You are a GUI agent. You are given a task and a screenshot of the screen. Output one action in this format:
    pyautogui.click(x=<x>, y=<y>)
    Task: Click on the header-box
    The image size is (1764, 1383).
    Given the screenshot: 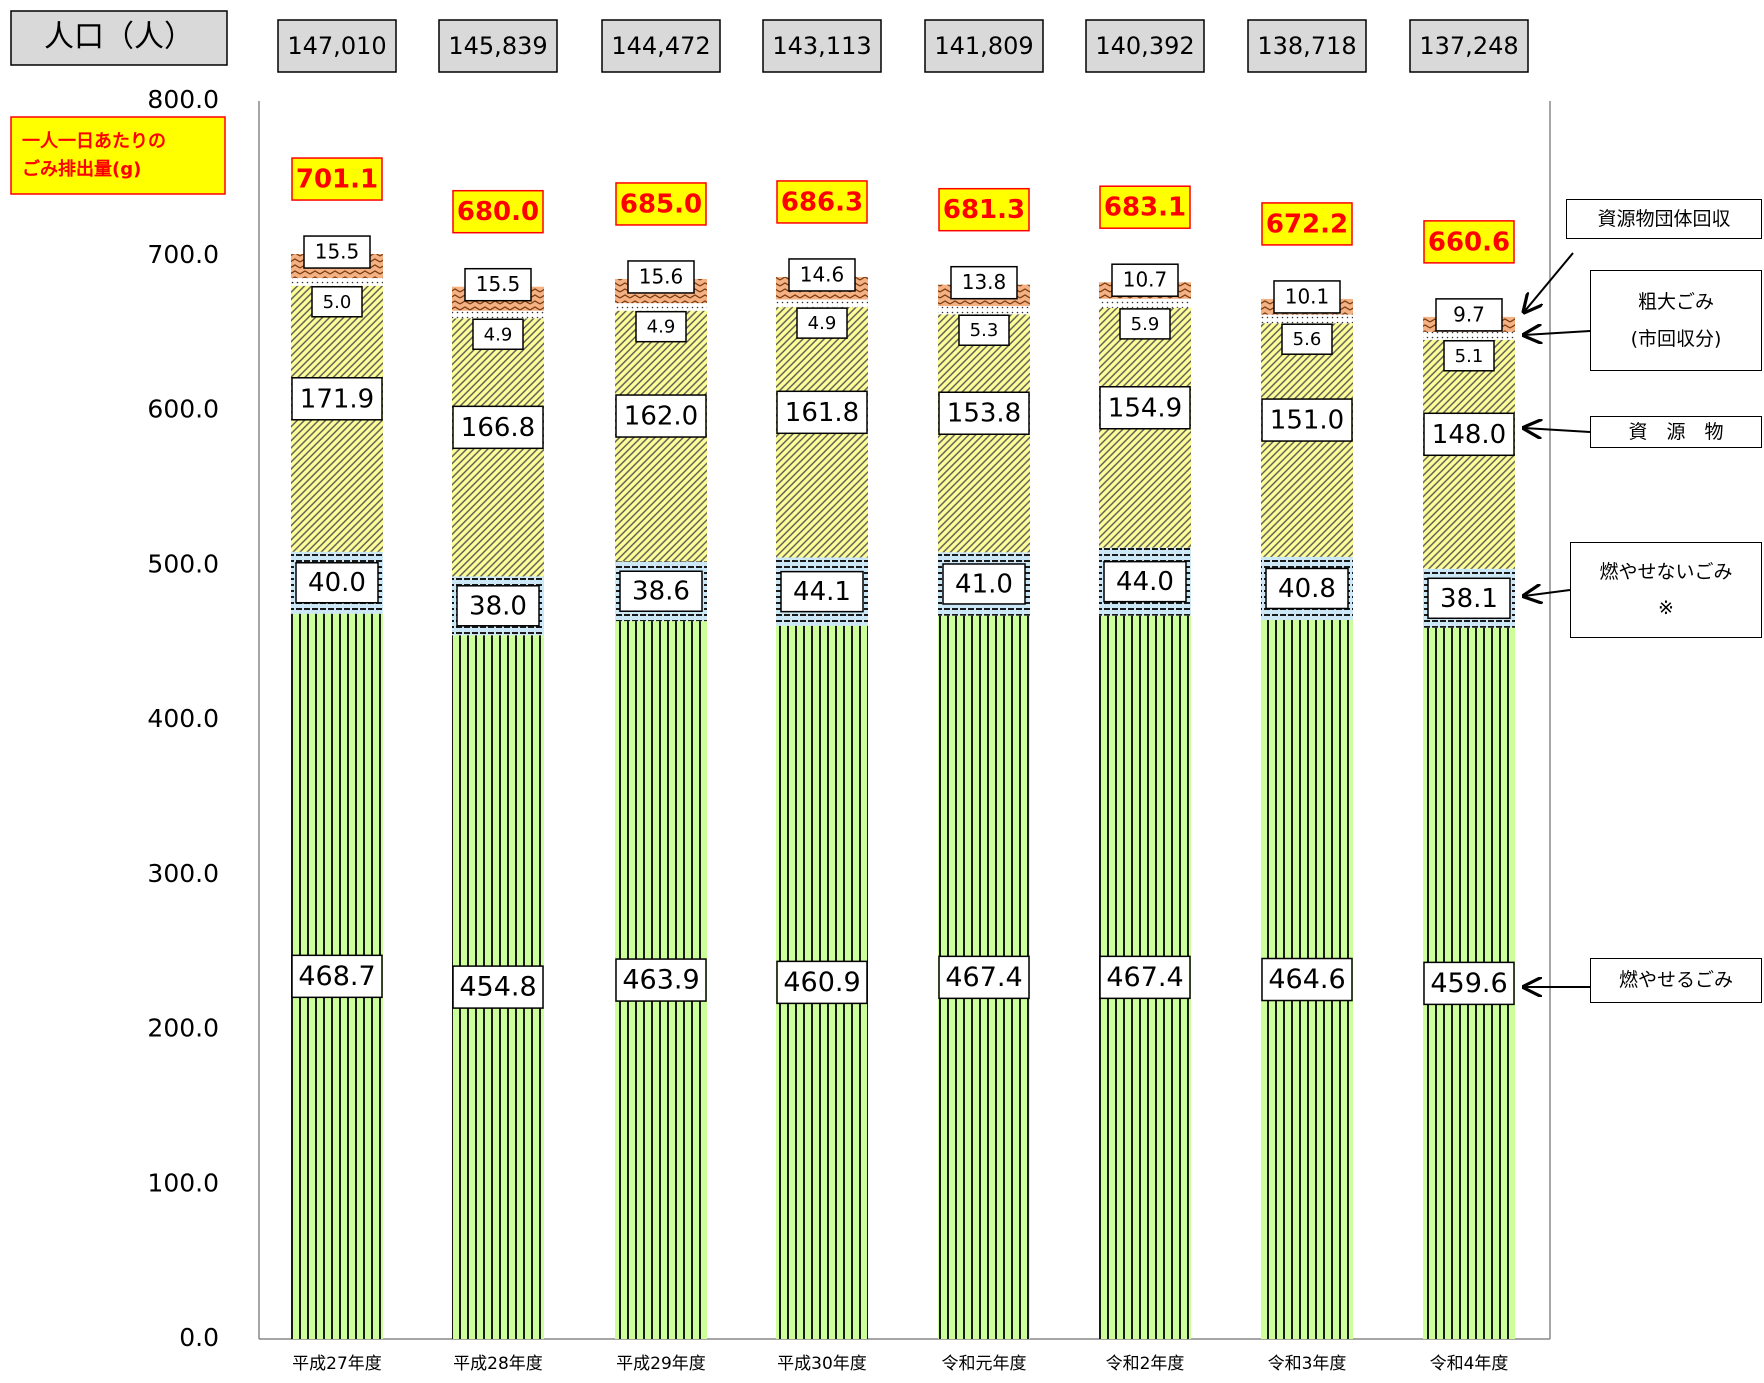 What is the action you would take?
    pyautogui.click(x=119, y=38)
    